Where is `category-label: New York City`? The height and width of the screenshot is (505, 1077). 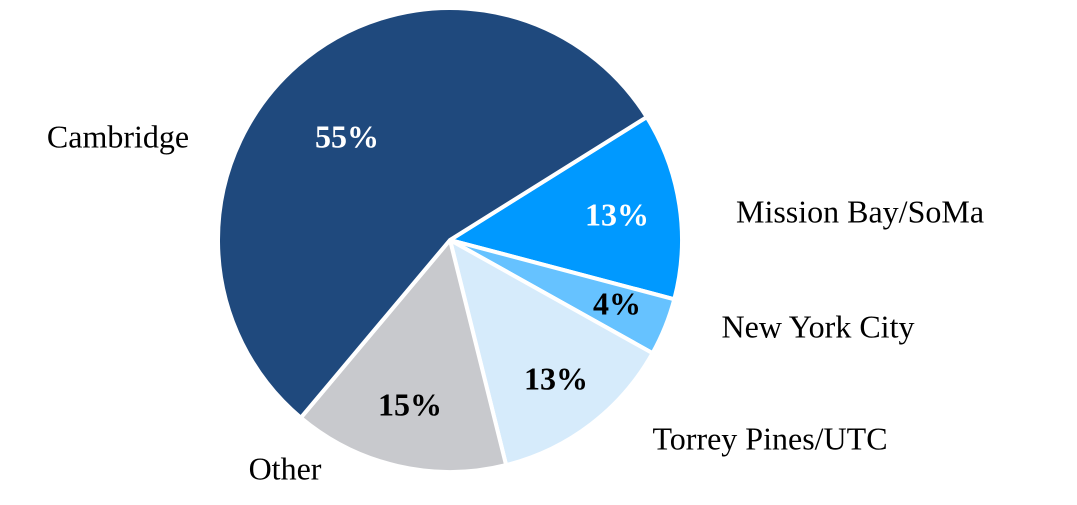 category-label: New York City is located at coordinates (818, 326).